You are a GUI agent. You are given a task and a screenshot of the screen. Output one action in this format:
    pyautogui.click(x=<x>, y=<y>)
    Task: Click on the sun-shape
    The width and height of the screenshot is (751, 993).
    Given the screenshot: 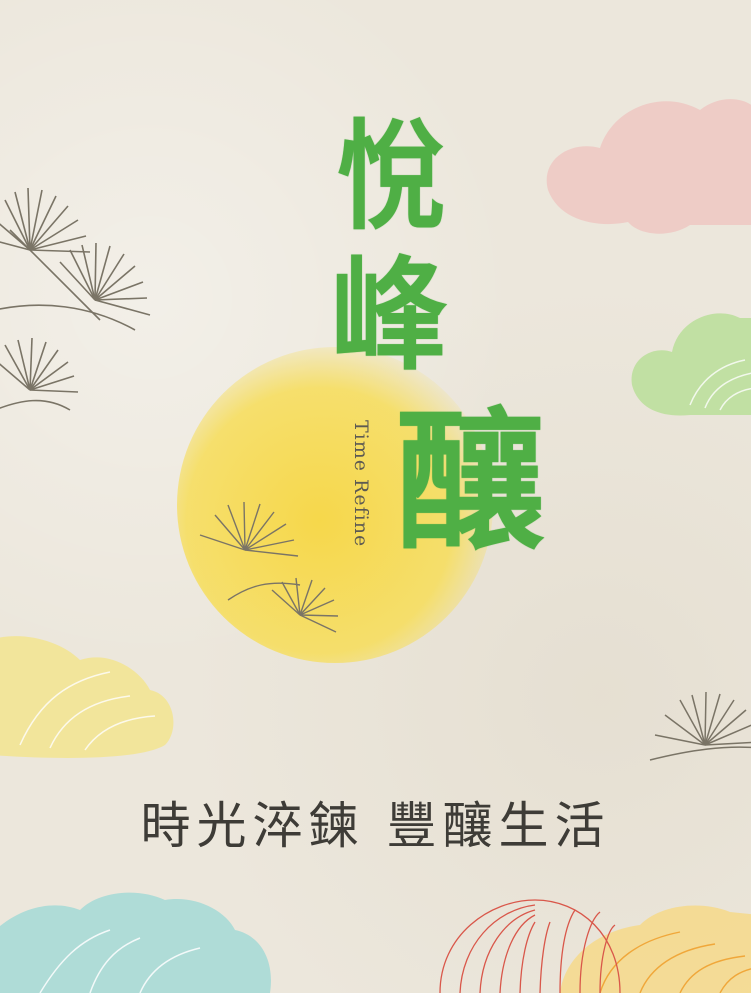 What is the action you would take?
    pyautogui.click(x=335, y=505)
    